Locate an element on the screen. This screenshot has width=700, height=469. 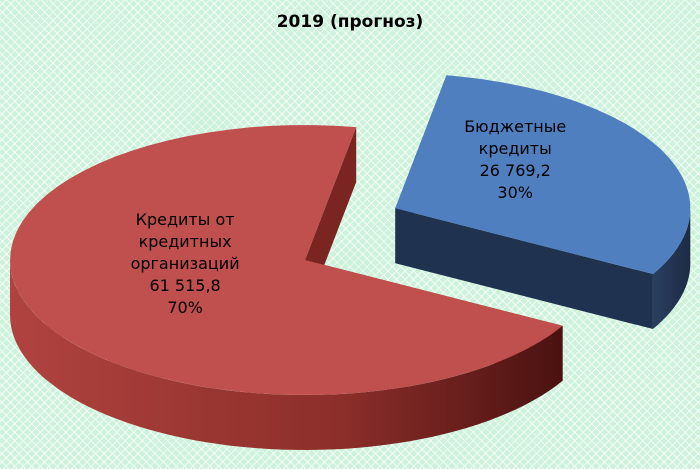
slice-label: Бюджетные кредиты 26 769,2 30% is located at coordinates (515, 160).